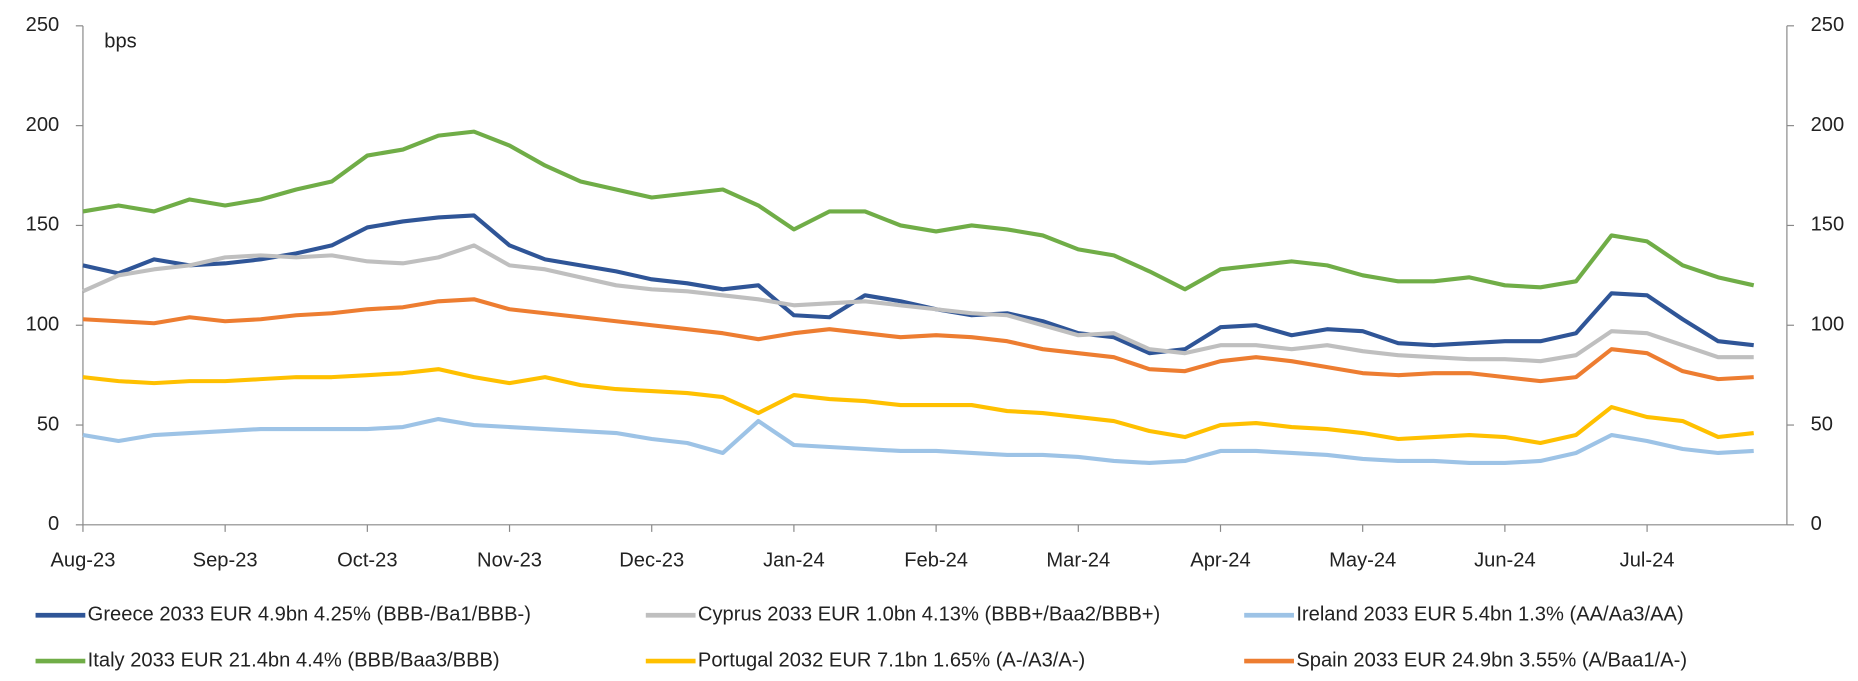 The width and height of the screenshot is (1858, 681). I want to click on x-tick-label: Jan-24, so click(794, 561).